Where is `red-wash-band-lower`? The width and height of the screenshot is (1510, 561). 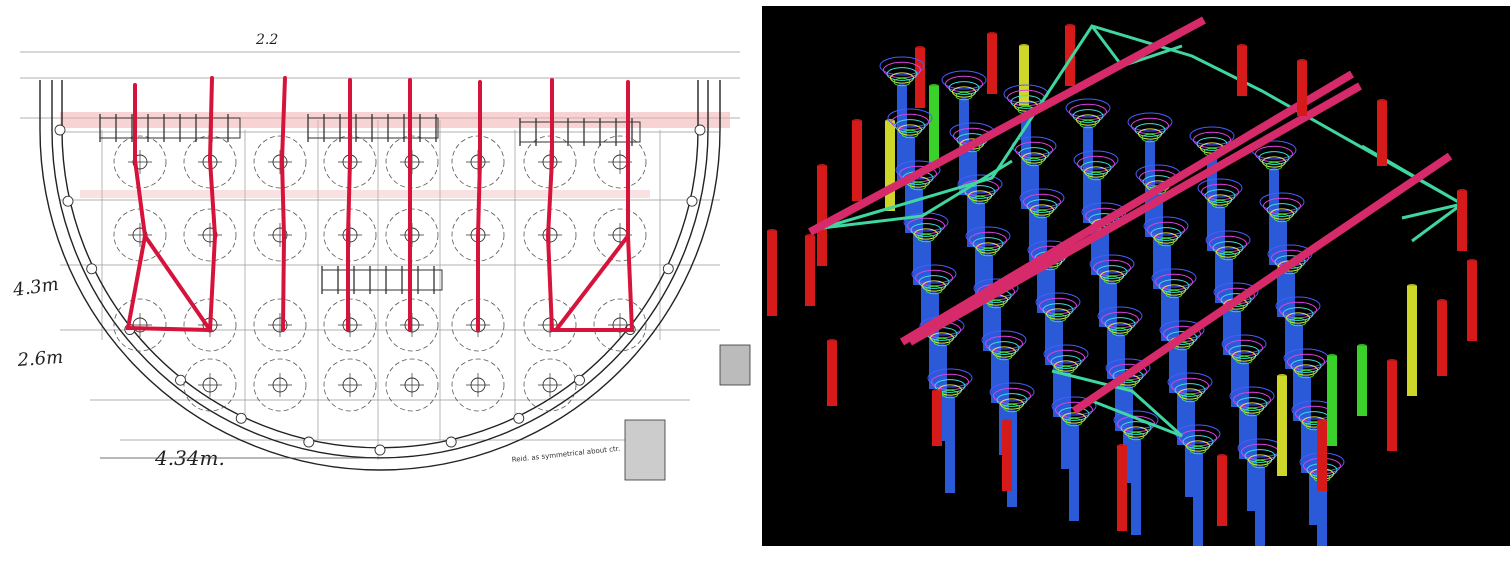 red-wash-band-lower is located at coordinates (365, 194).